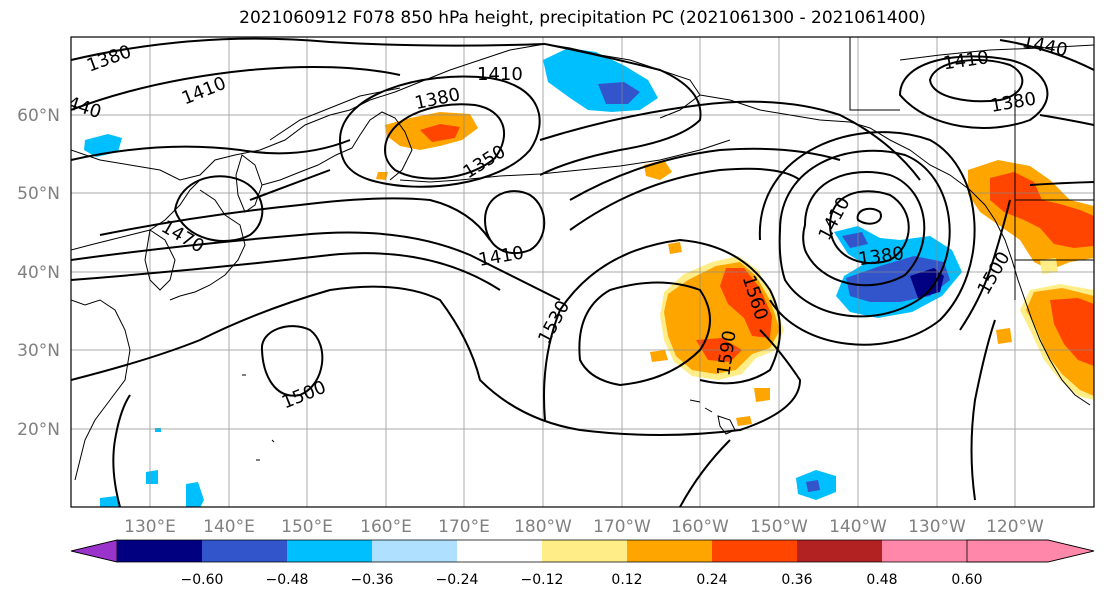 The height and width of the screenshot is (601, 1105). What do you see at coordinates (542, 580) in the screenshot?
I see `colorbar-tick-label: −0.12` at bounding box center [542, 580].